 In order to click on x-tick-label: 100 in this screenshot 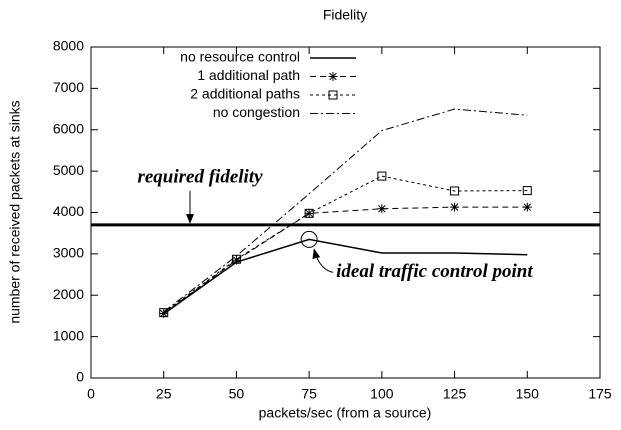, I will do `click(382, 394)`.